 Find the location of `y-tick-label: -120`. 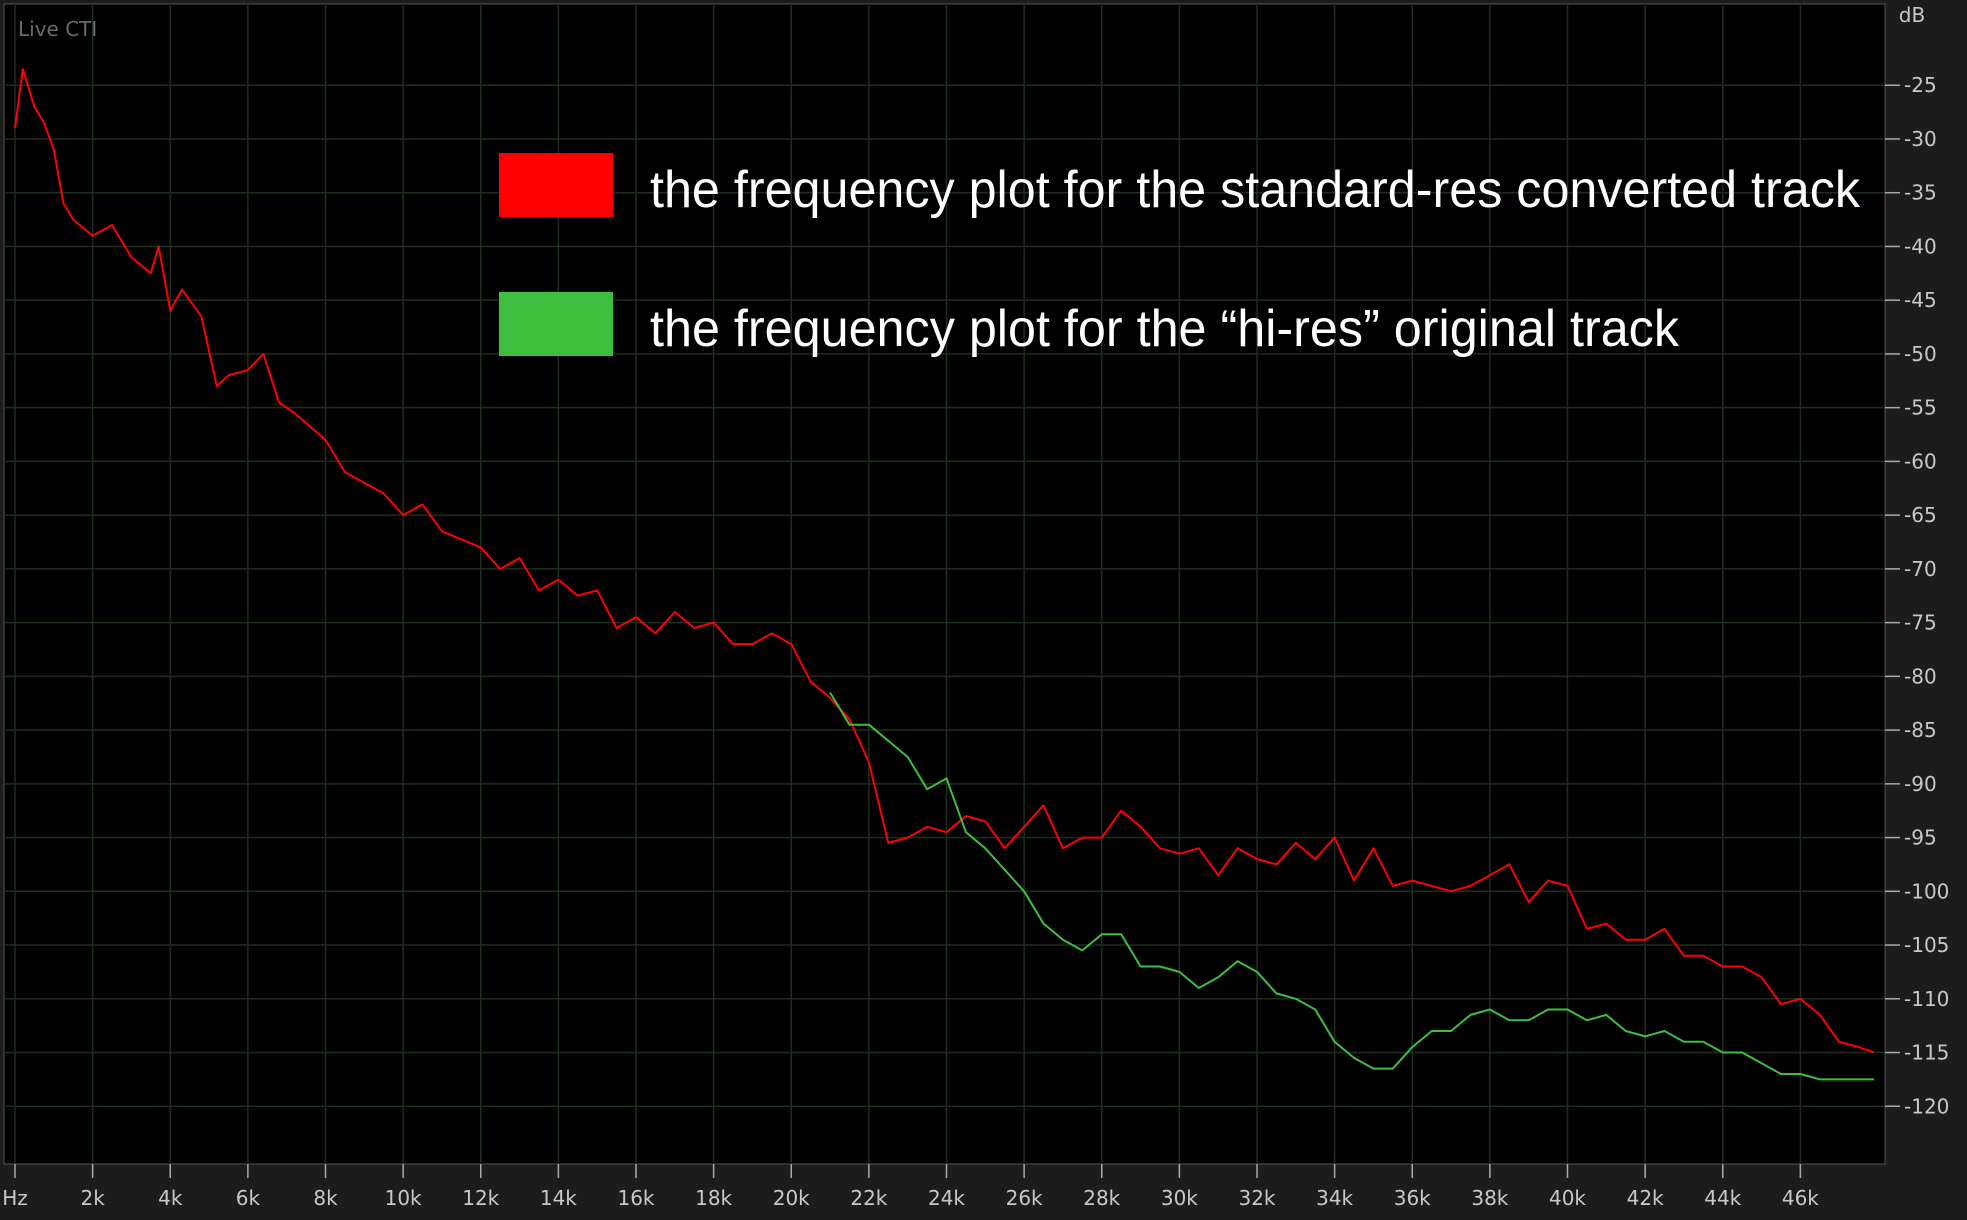

y-tick-label: -120 is located at coordinates (1926, 1106).